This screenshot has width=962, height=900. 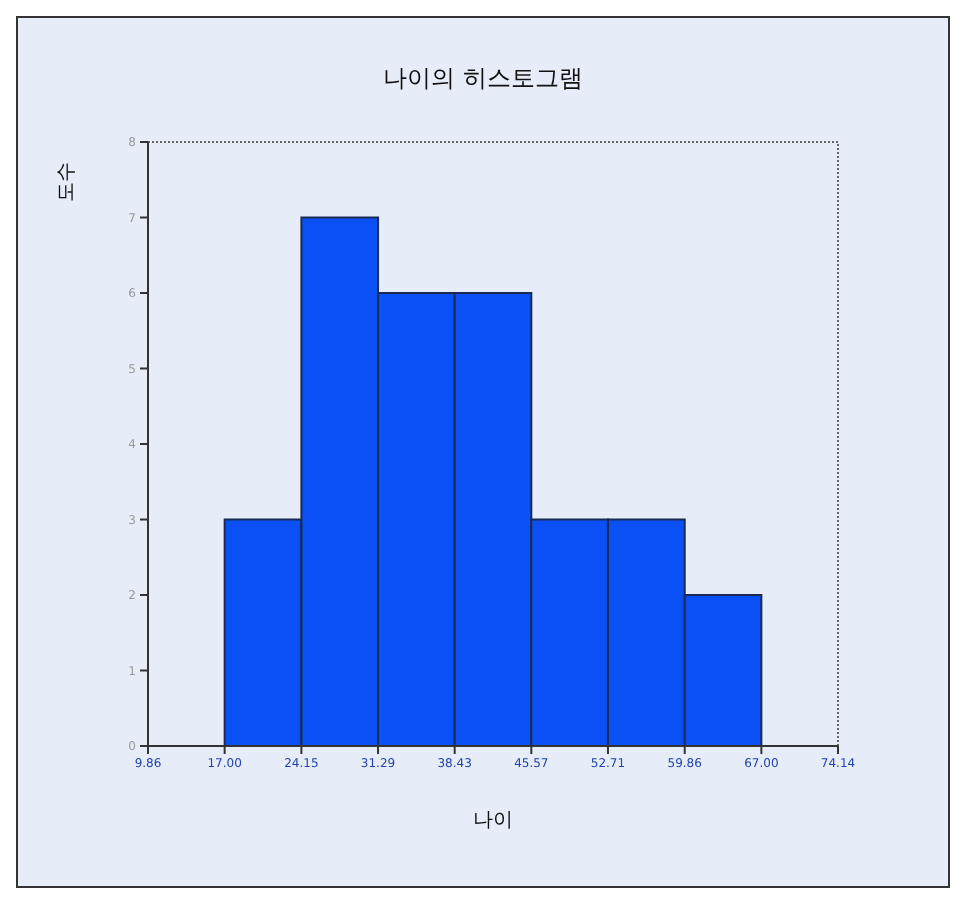 What do you see at coordinates (493, 821) in the screenshot?
I see `x-axis-title: 나이` at bounding box center [493, 821].